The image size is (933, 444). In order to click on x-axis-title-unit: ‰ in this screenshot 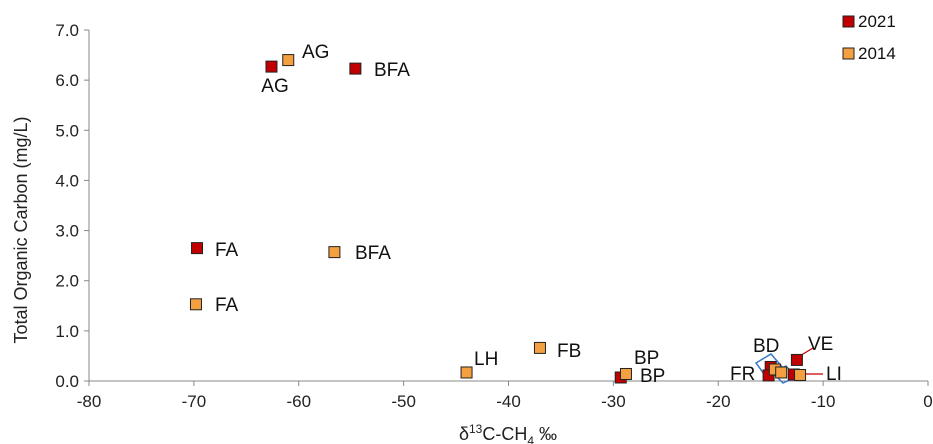, I will do `click(545, 434)`.